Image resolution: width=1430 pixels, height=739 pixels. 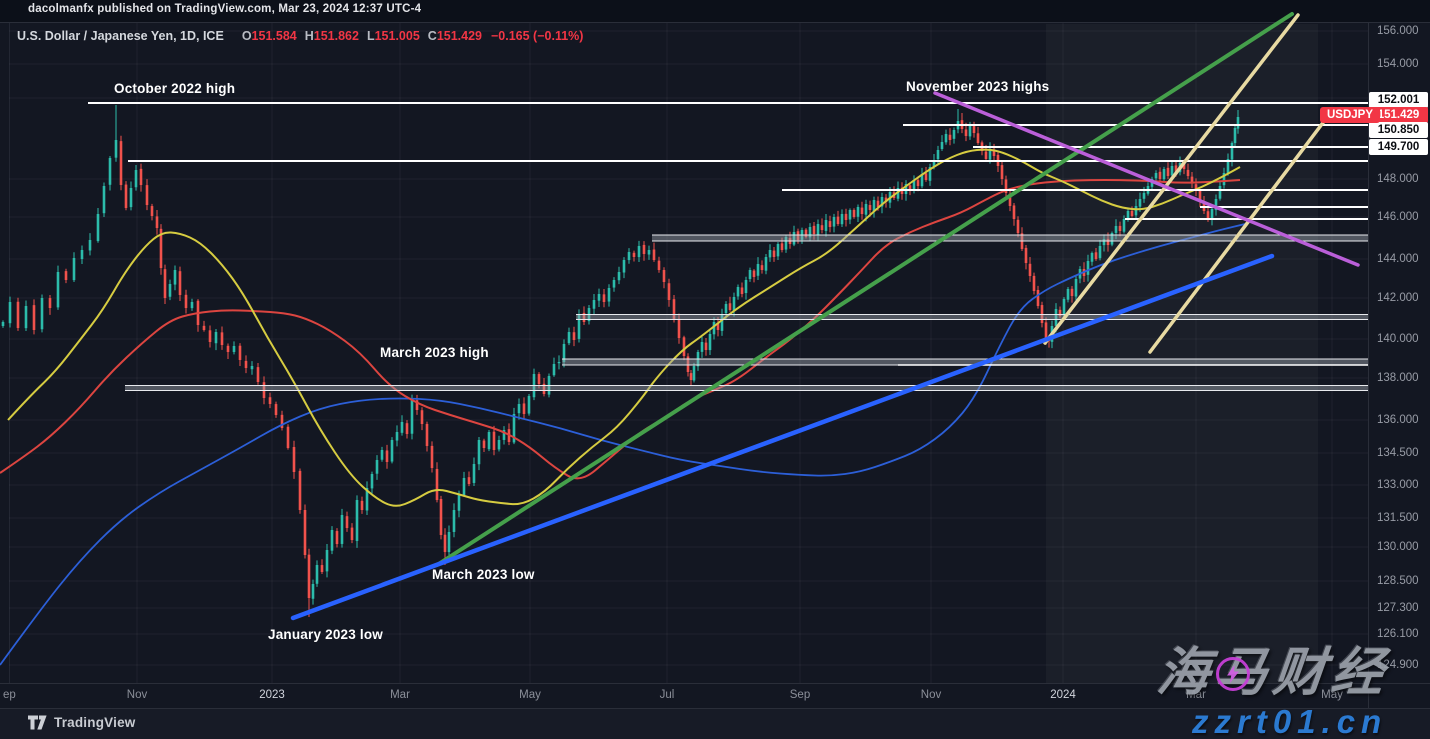 I want to click on ohlc-key: C, so click(x=432, y=36).